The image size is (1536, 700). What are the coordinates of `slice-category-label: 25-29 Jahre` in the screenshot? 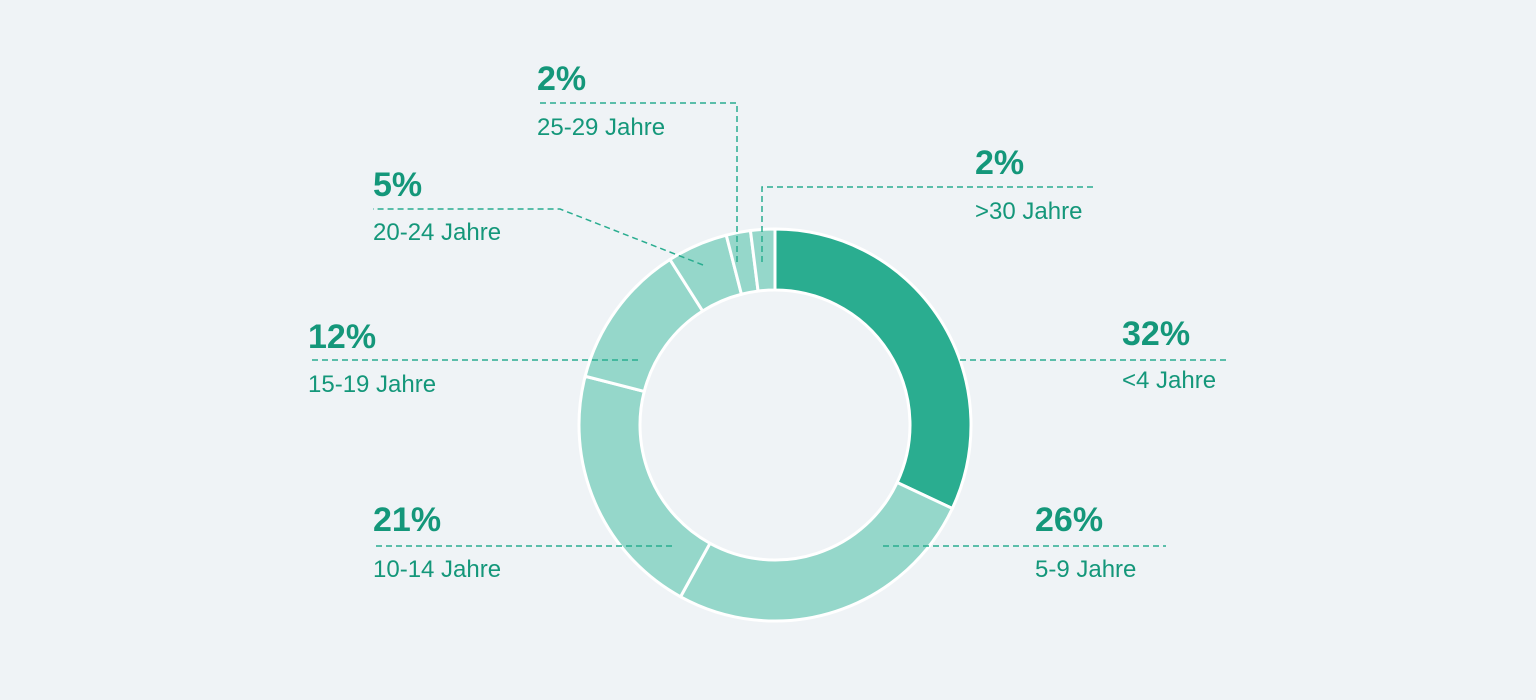 It's located at (601, 127).